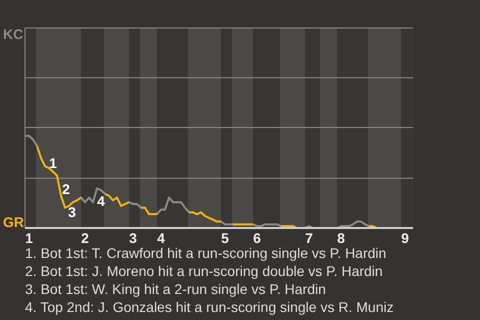 This screenshot has height=320, width=480. What do you see at coordinates (309, 238) in the screenshot?
I see `x-tick-label: 7` at bounding box center [309, 238].